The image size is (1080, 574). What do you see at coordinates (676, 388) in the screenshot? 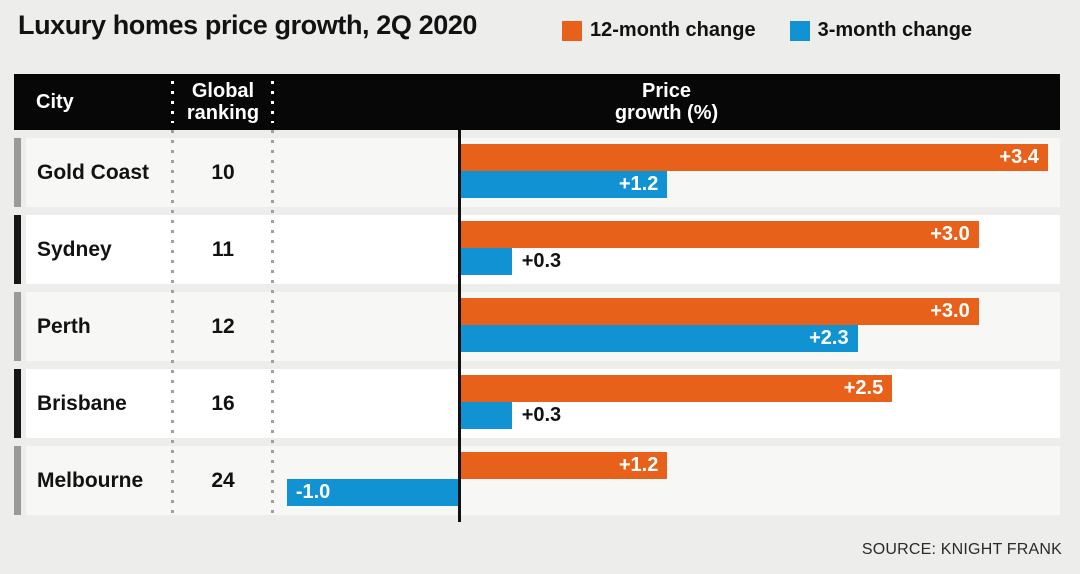
I see `bar-12-month-change: +2.5` at bounding box center [676, 388].